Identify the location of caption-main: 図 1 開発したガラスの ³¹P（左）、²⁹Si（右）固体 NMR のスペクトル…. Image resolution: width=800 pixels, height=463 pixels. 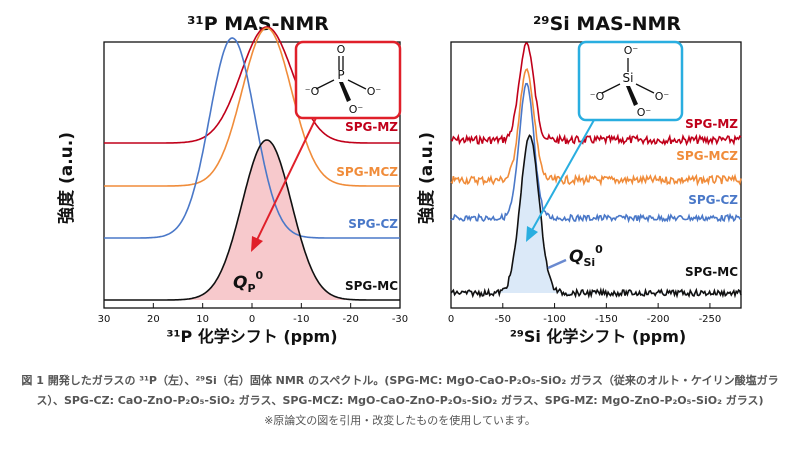
(400, 390).